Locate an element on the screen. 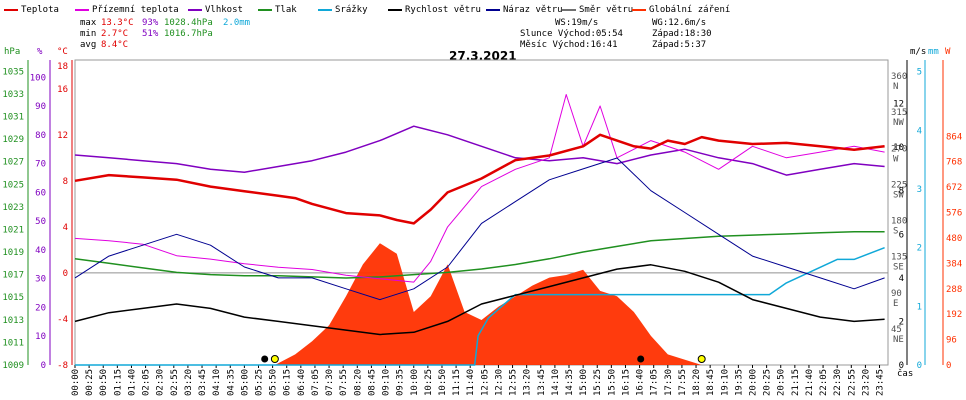  wind-tick-label: 2 is located at coordinates (901, 322).